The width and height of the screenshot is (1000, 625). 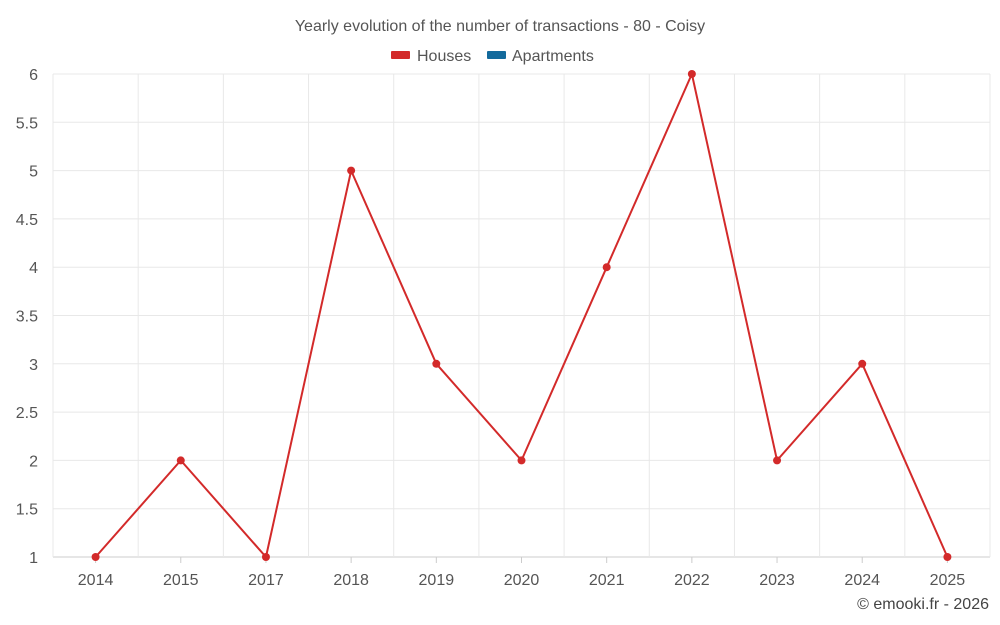 What do you see at coordinates (777, 580) in the screenshot?
I see `x-tick-label: 2023` at bounding box center [777, 580].